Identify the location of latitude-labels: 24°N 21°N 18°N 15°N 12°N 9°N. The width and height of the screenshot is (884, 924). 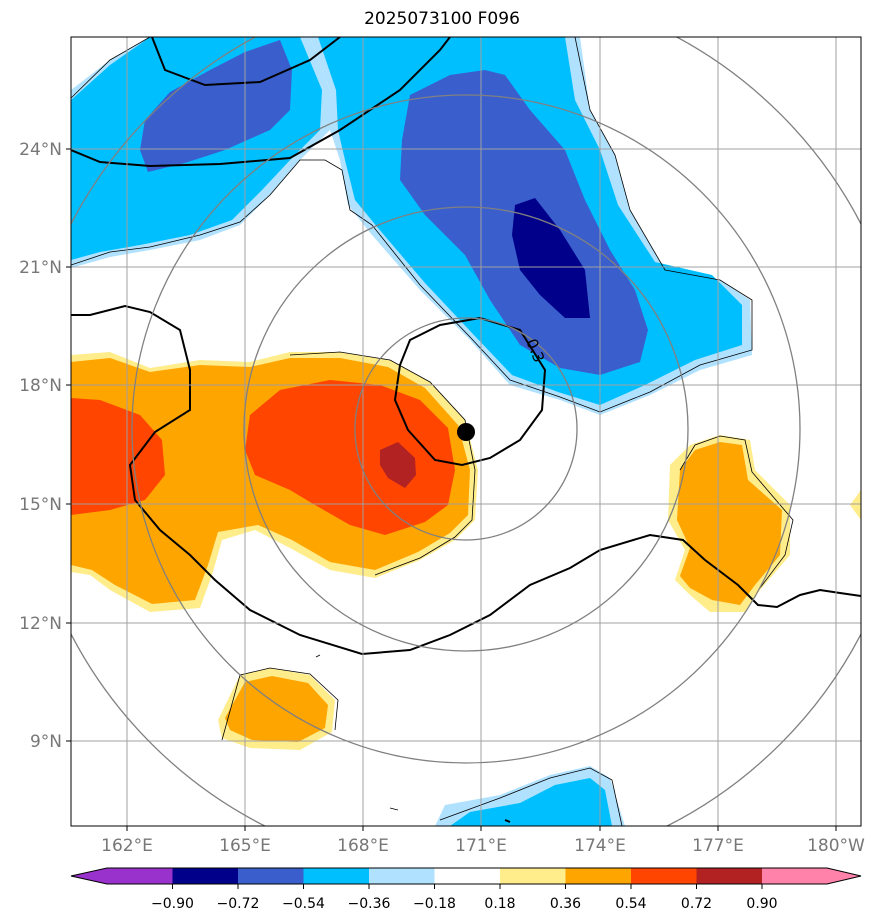
(40, 446).